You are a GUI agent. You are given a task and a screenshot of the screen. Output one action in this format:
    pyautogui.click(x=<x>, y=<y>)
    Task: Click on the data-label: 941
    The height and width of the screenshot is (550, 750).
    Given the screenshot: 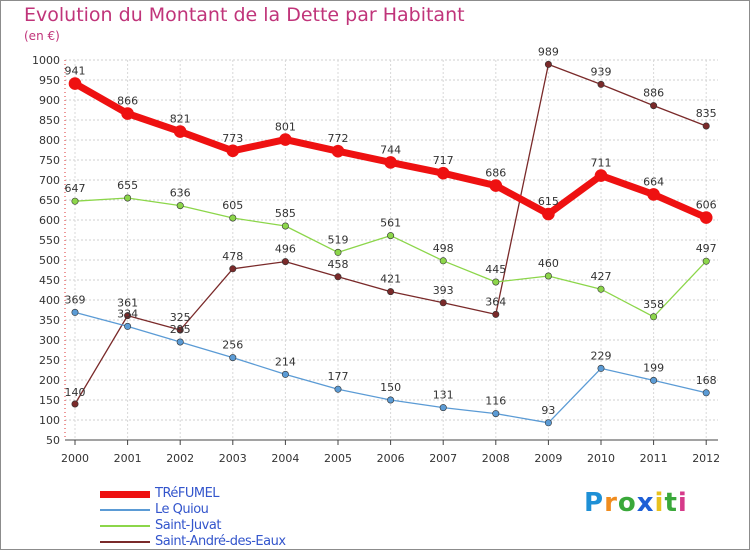 What is the action you would take?
    pyautogui.click(x=75, y=71)
    